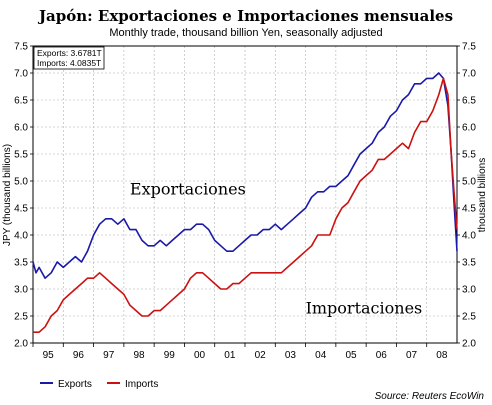 The height and width of the screenshot is (405, 492). What do you see at coordinates (75, 384) in the screenshot?
I see `legend-label-exports: Exports` at bounding box center [75, 384].